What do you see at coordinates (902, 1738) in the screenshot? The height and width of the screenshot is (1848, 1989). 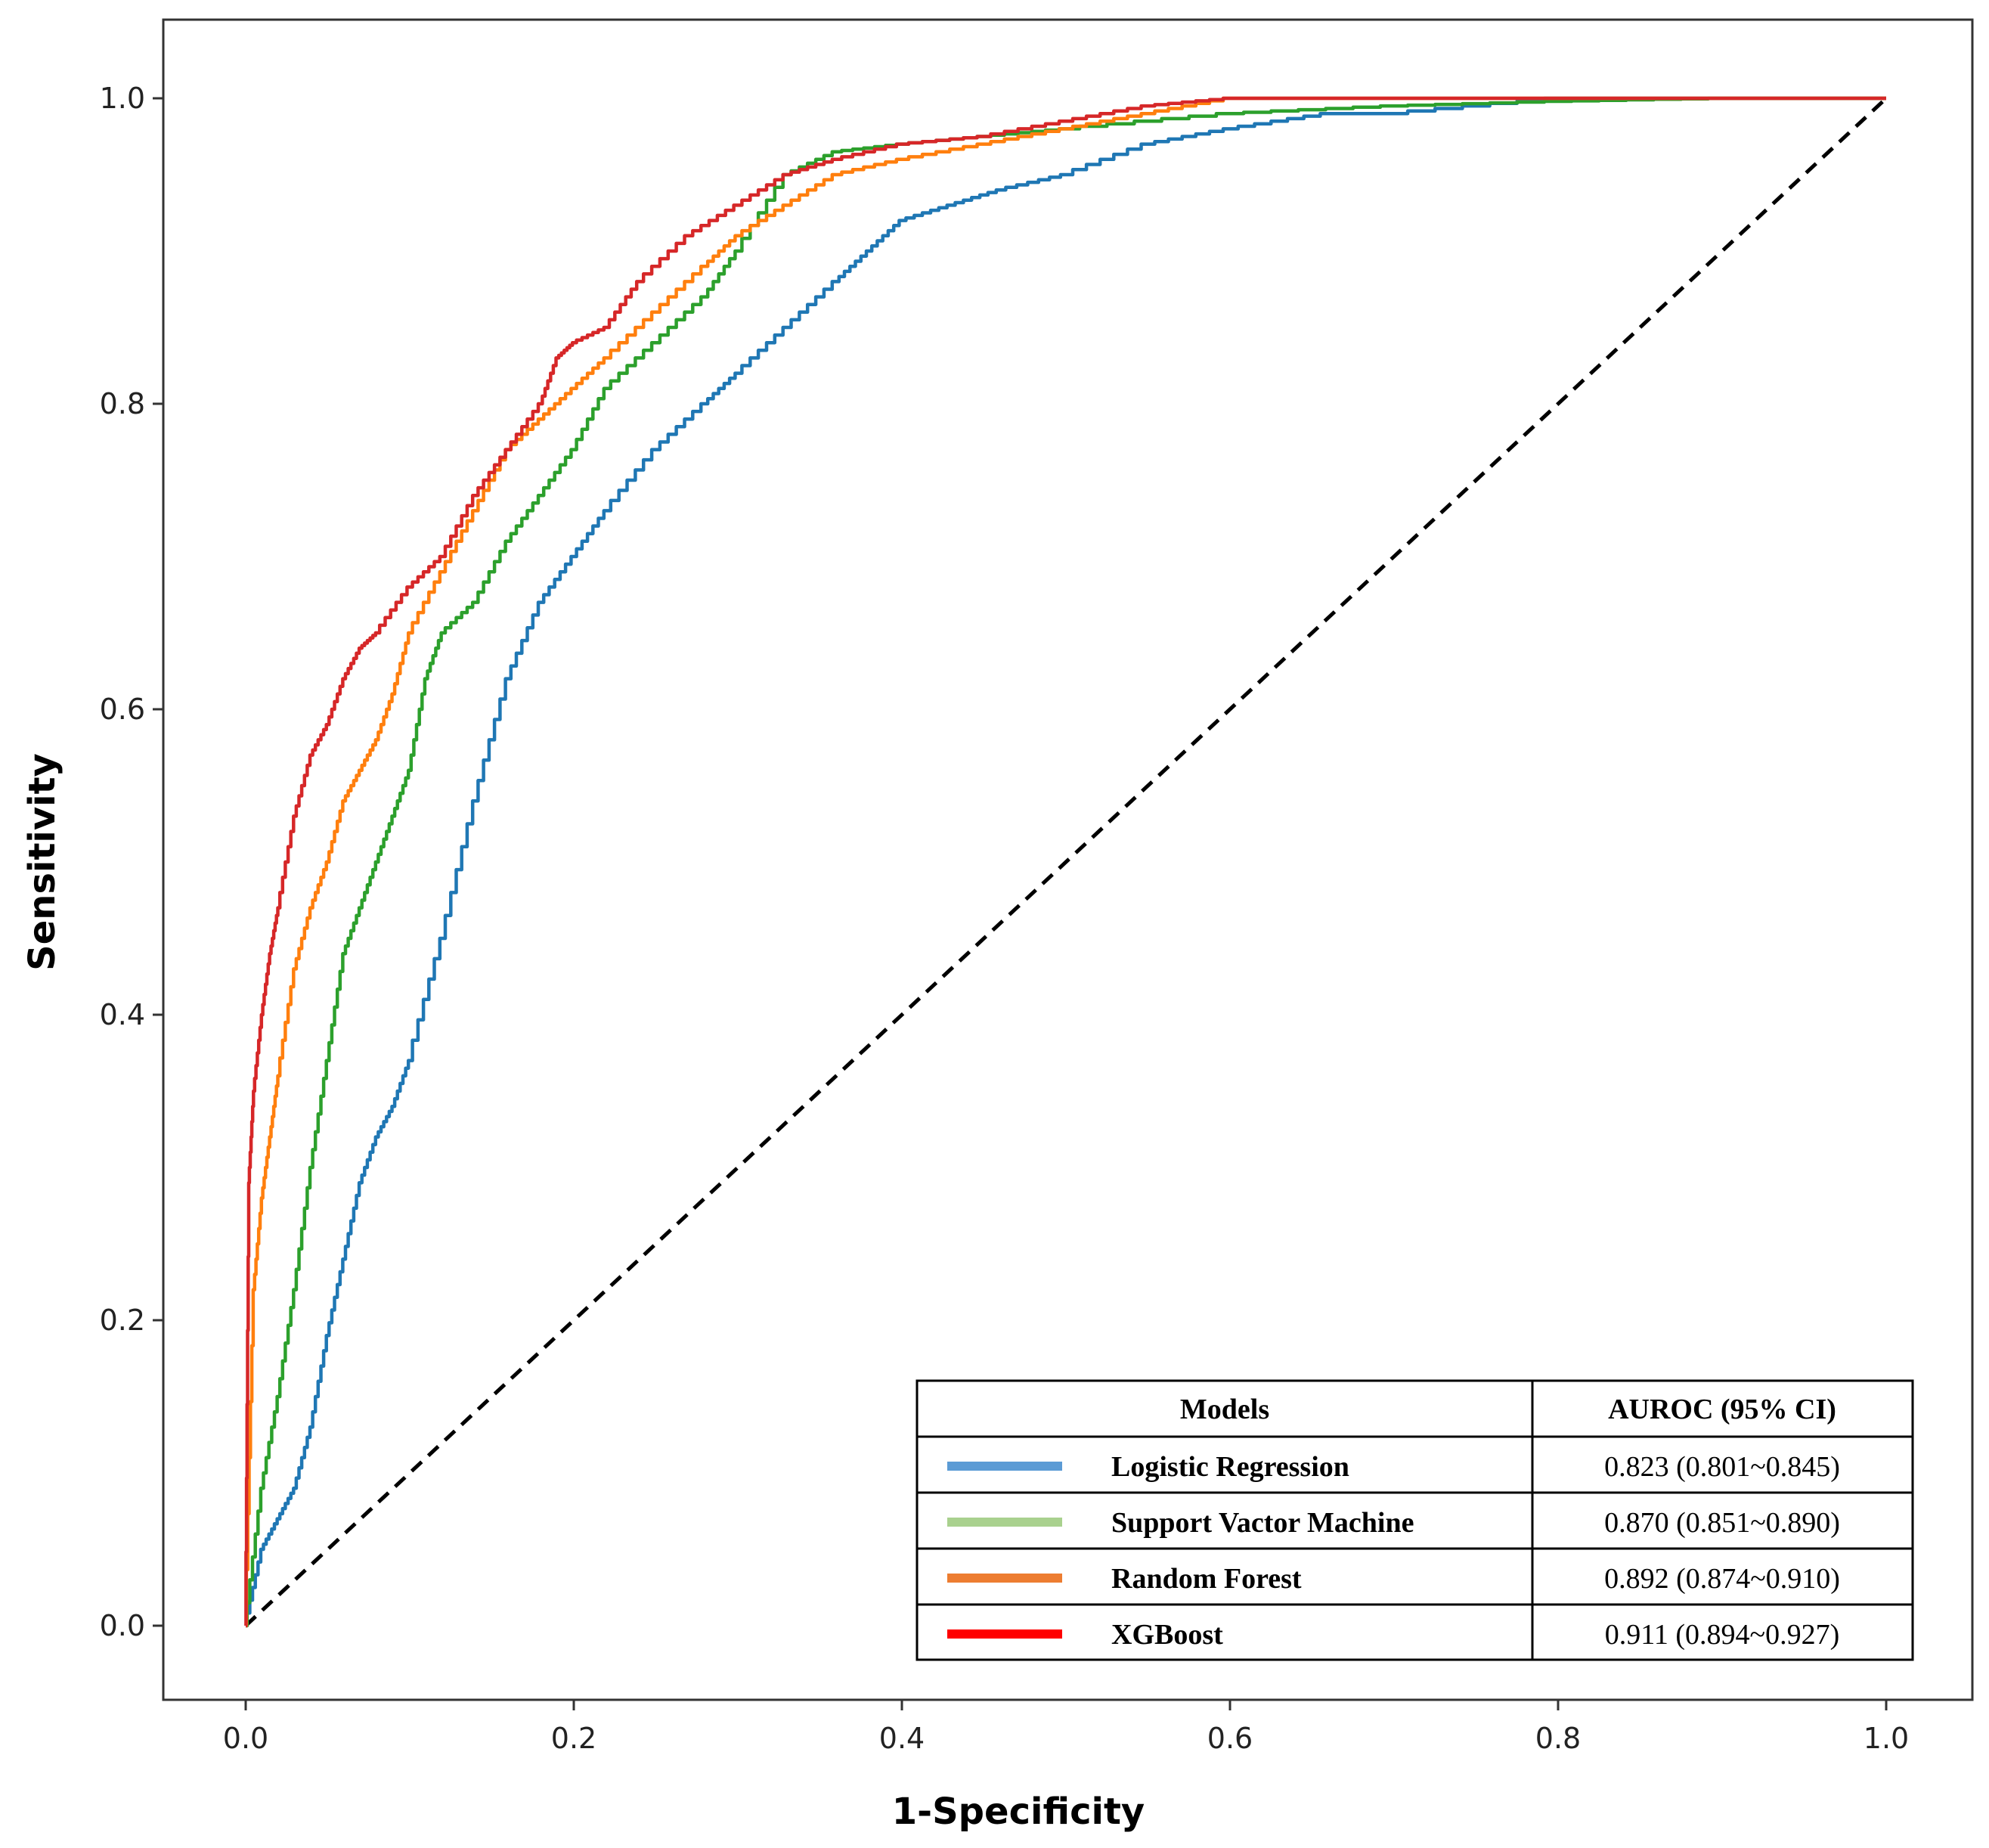 I see `x-tick-label: 0.4` at bounding box center [902, 1738].